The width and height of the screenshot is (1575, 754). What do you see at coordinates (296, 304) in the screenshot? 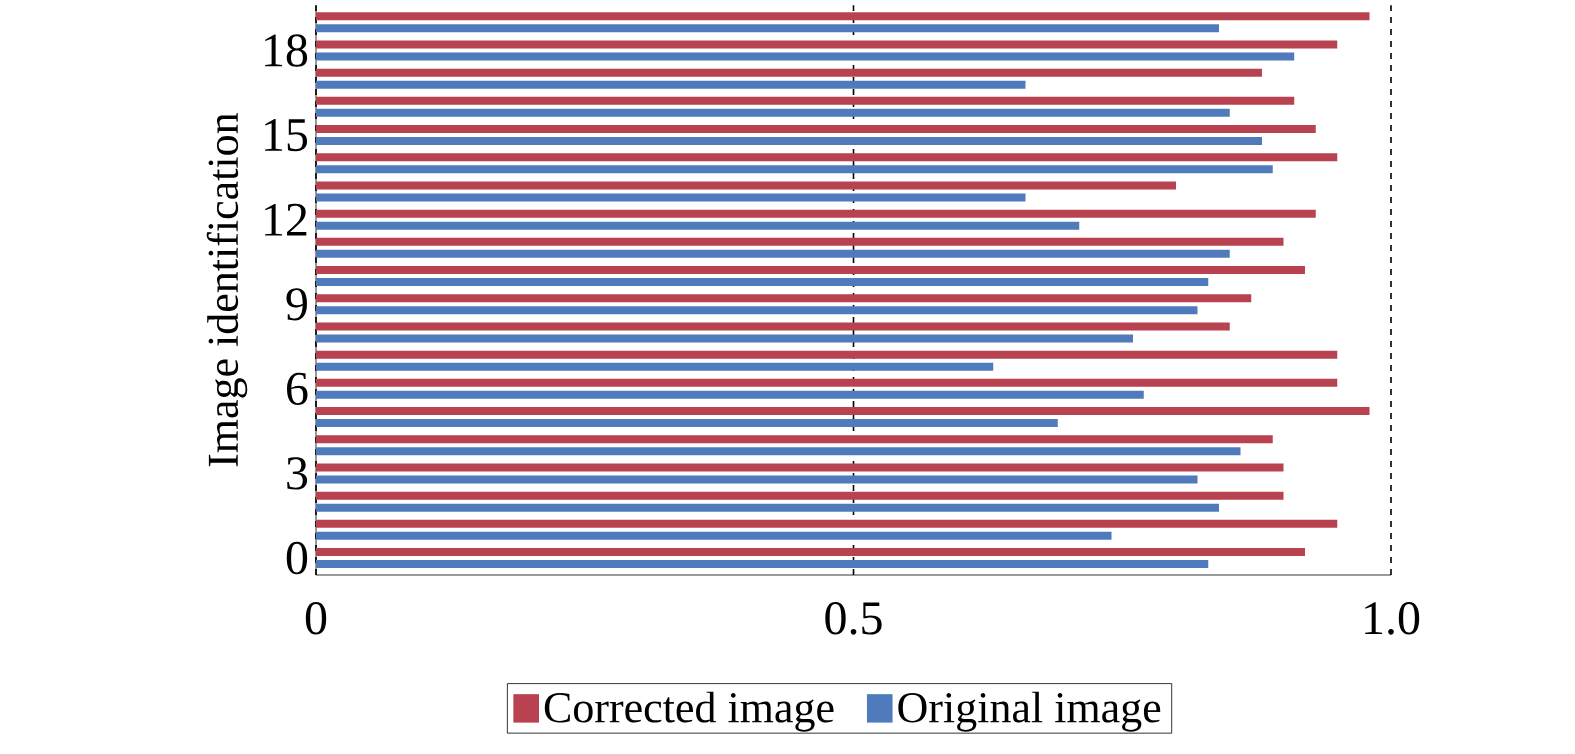
I see `y-tick-label: 9` at bounding box center [296, 304].